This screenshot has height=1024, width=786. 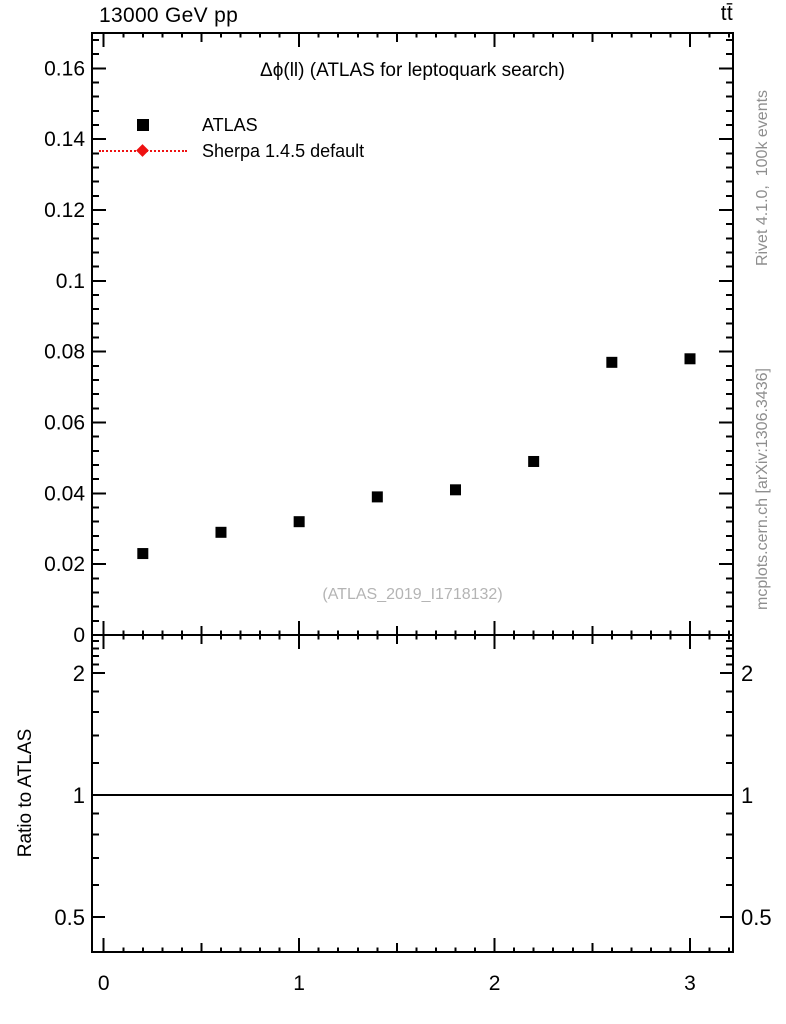 What do you see at coordinates (64, 210) in the screenshot?
I see `svg-text: 0.12` at bounding box center [64, 210].